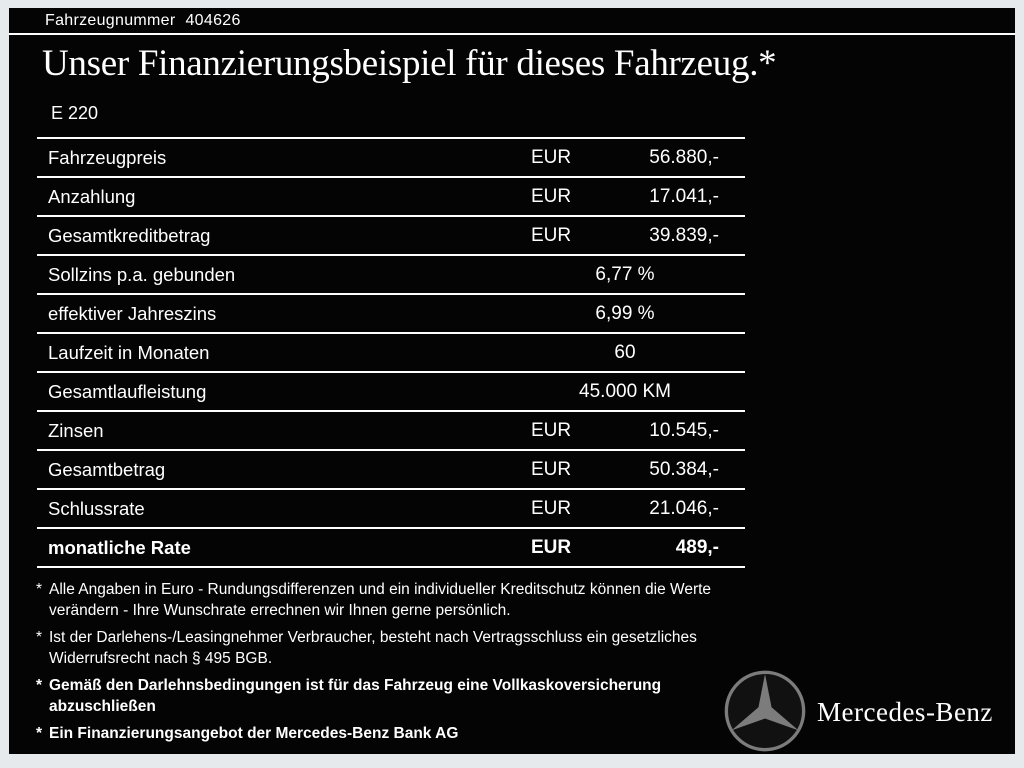  I want to click on row-value: 17.041,-, so click(684, 196).